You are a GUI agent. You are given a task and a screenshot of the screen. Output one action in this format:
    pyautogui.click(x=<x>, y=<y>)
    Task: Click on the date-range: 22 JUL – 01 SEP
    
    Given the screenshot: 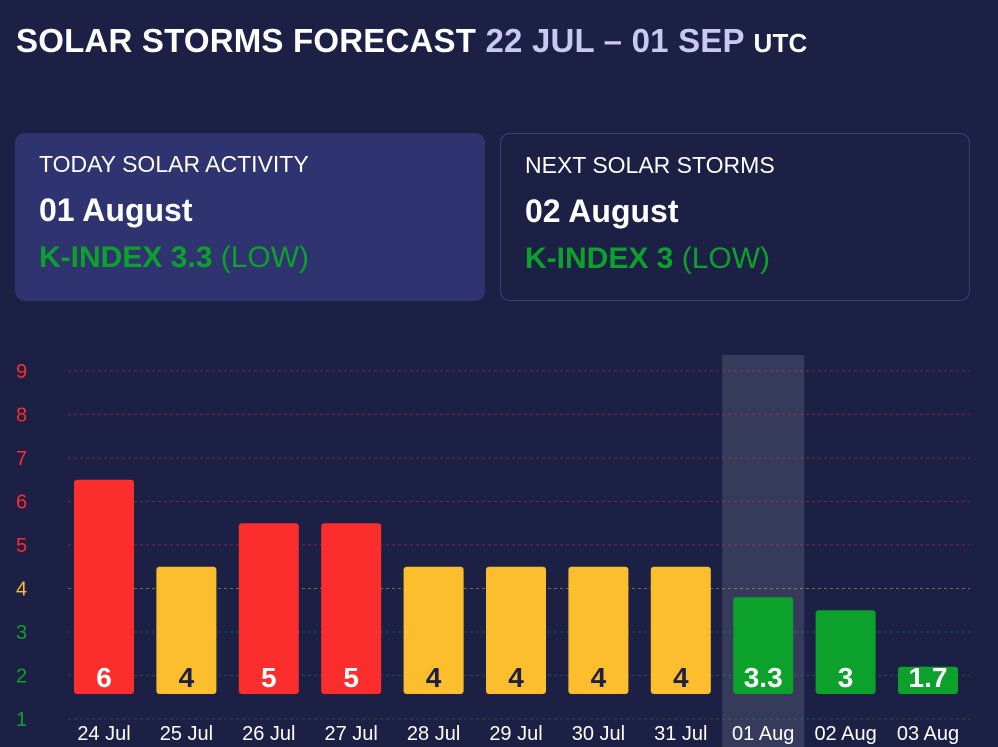 What is the action you would take?
    pyautogui.click(x=615, y=40)
    